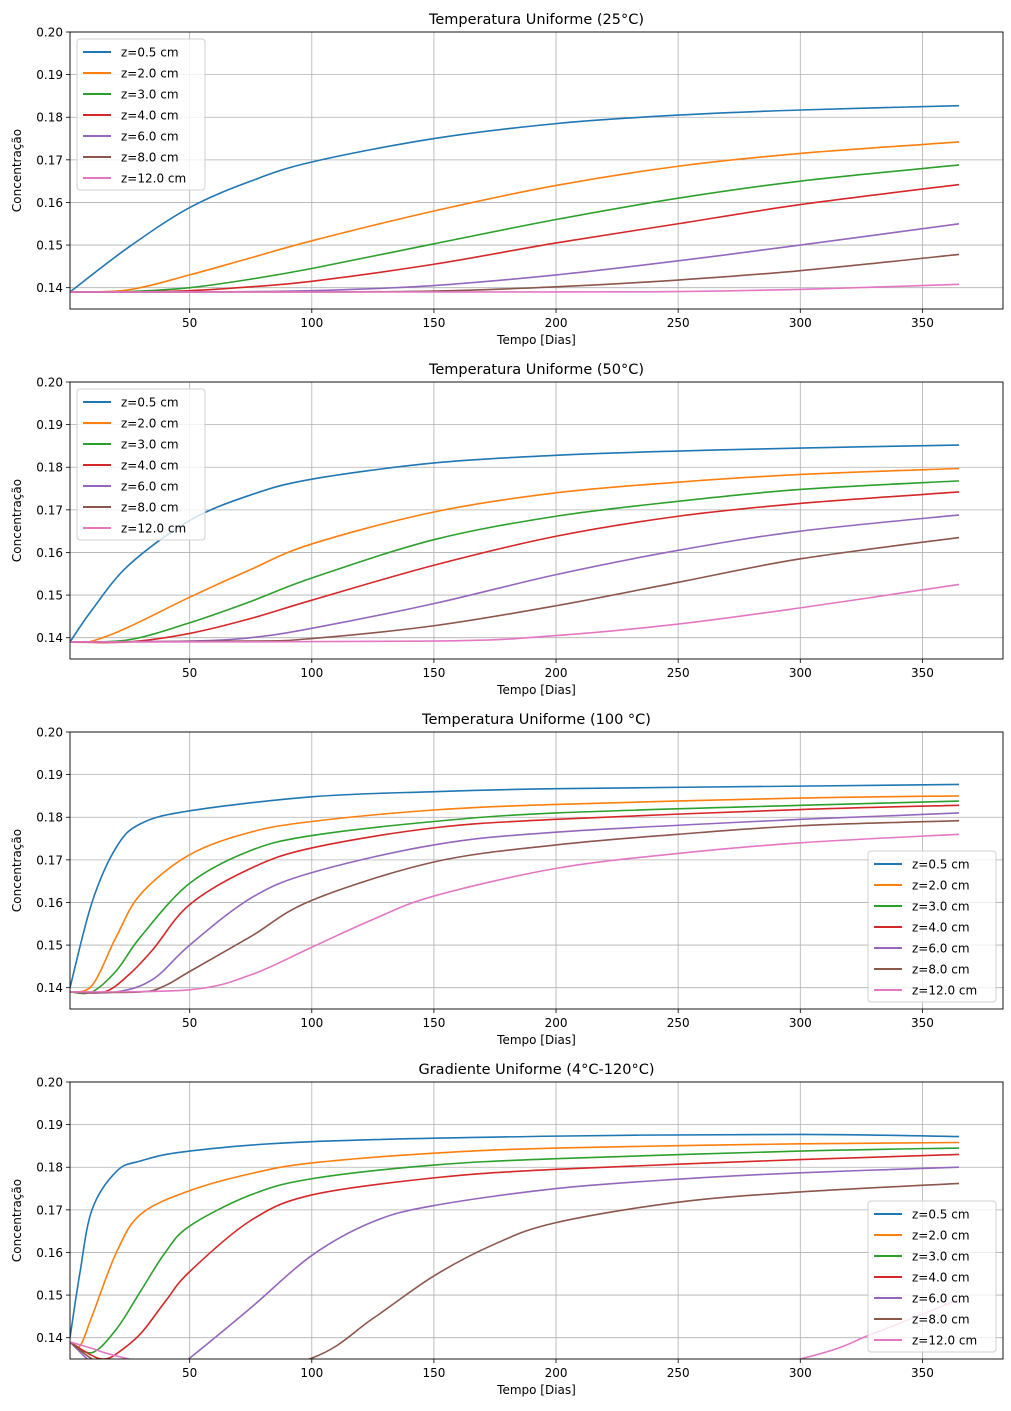 The width and height of the screenshot is (1011, 1411). I want to click on chart-title: Temperatura Uniforme (50°C), so click(536, 370).